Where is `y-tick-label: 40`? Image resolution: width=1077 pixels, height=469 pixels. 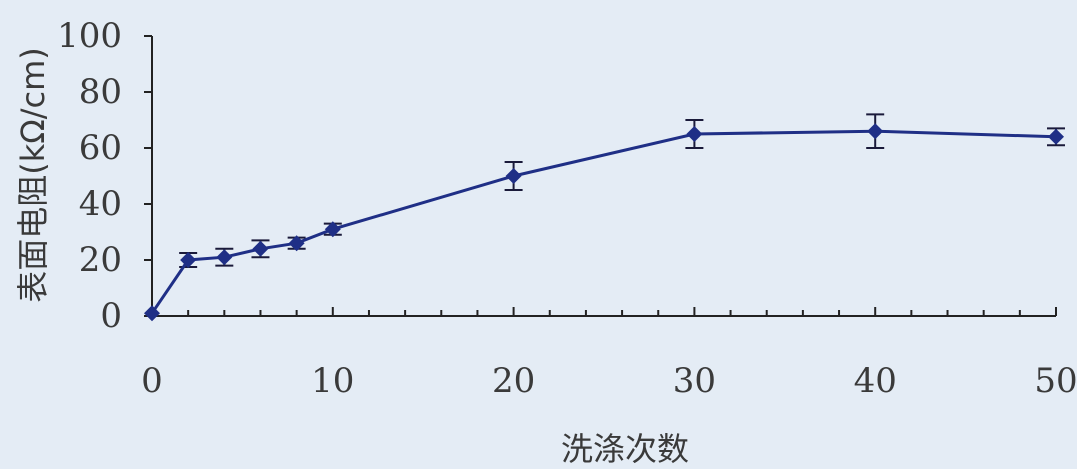 y-tick-label: 40 is located at coordinates (100, 204).